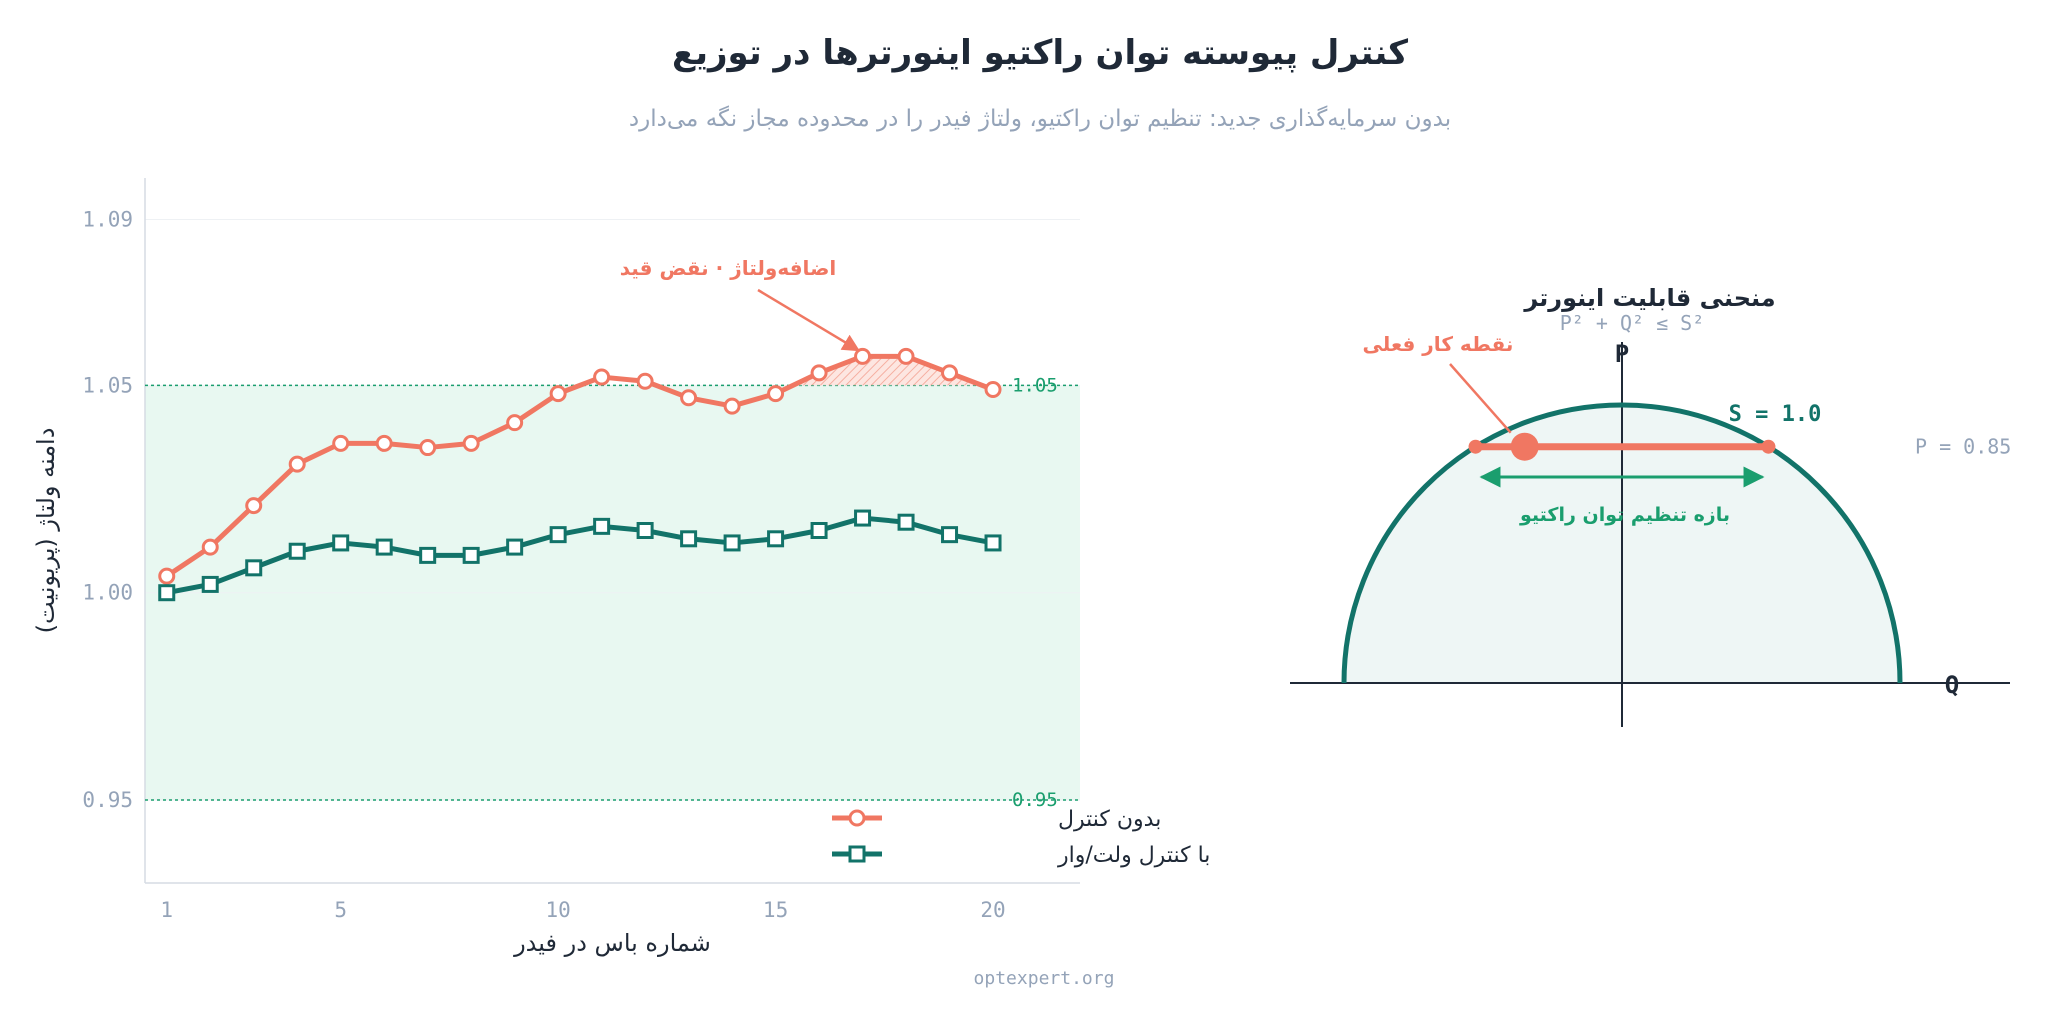 This screenshot has height=1024, width=2048. Describe the element at coordinates (1624, 515) in the screenshot. I see `reactive-range-label: بازه تنظیم توان راکتیو` at that location.